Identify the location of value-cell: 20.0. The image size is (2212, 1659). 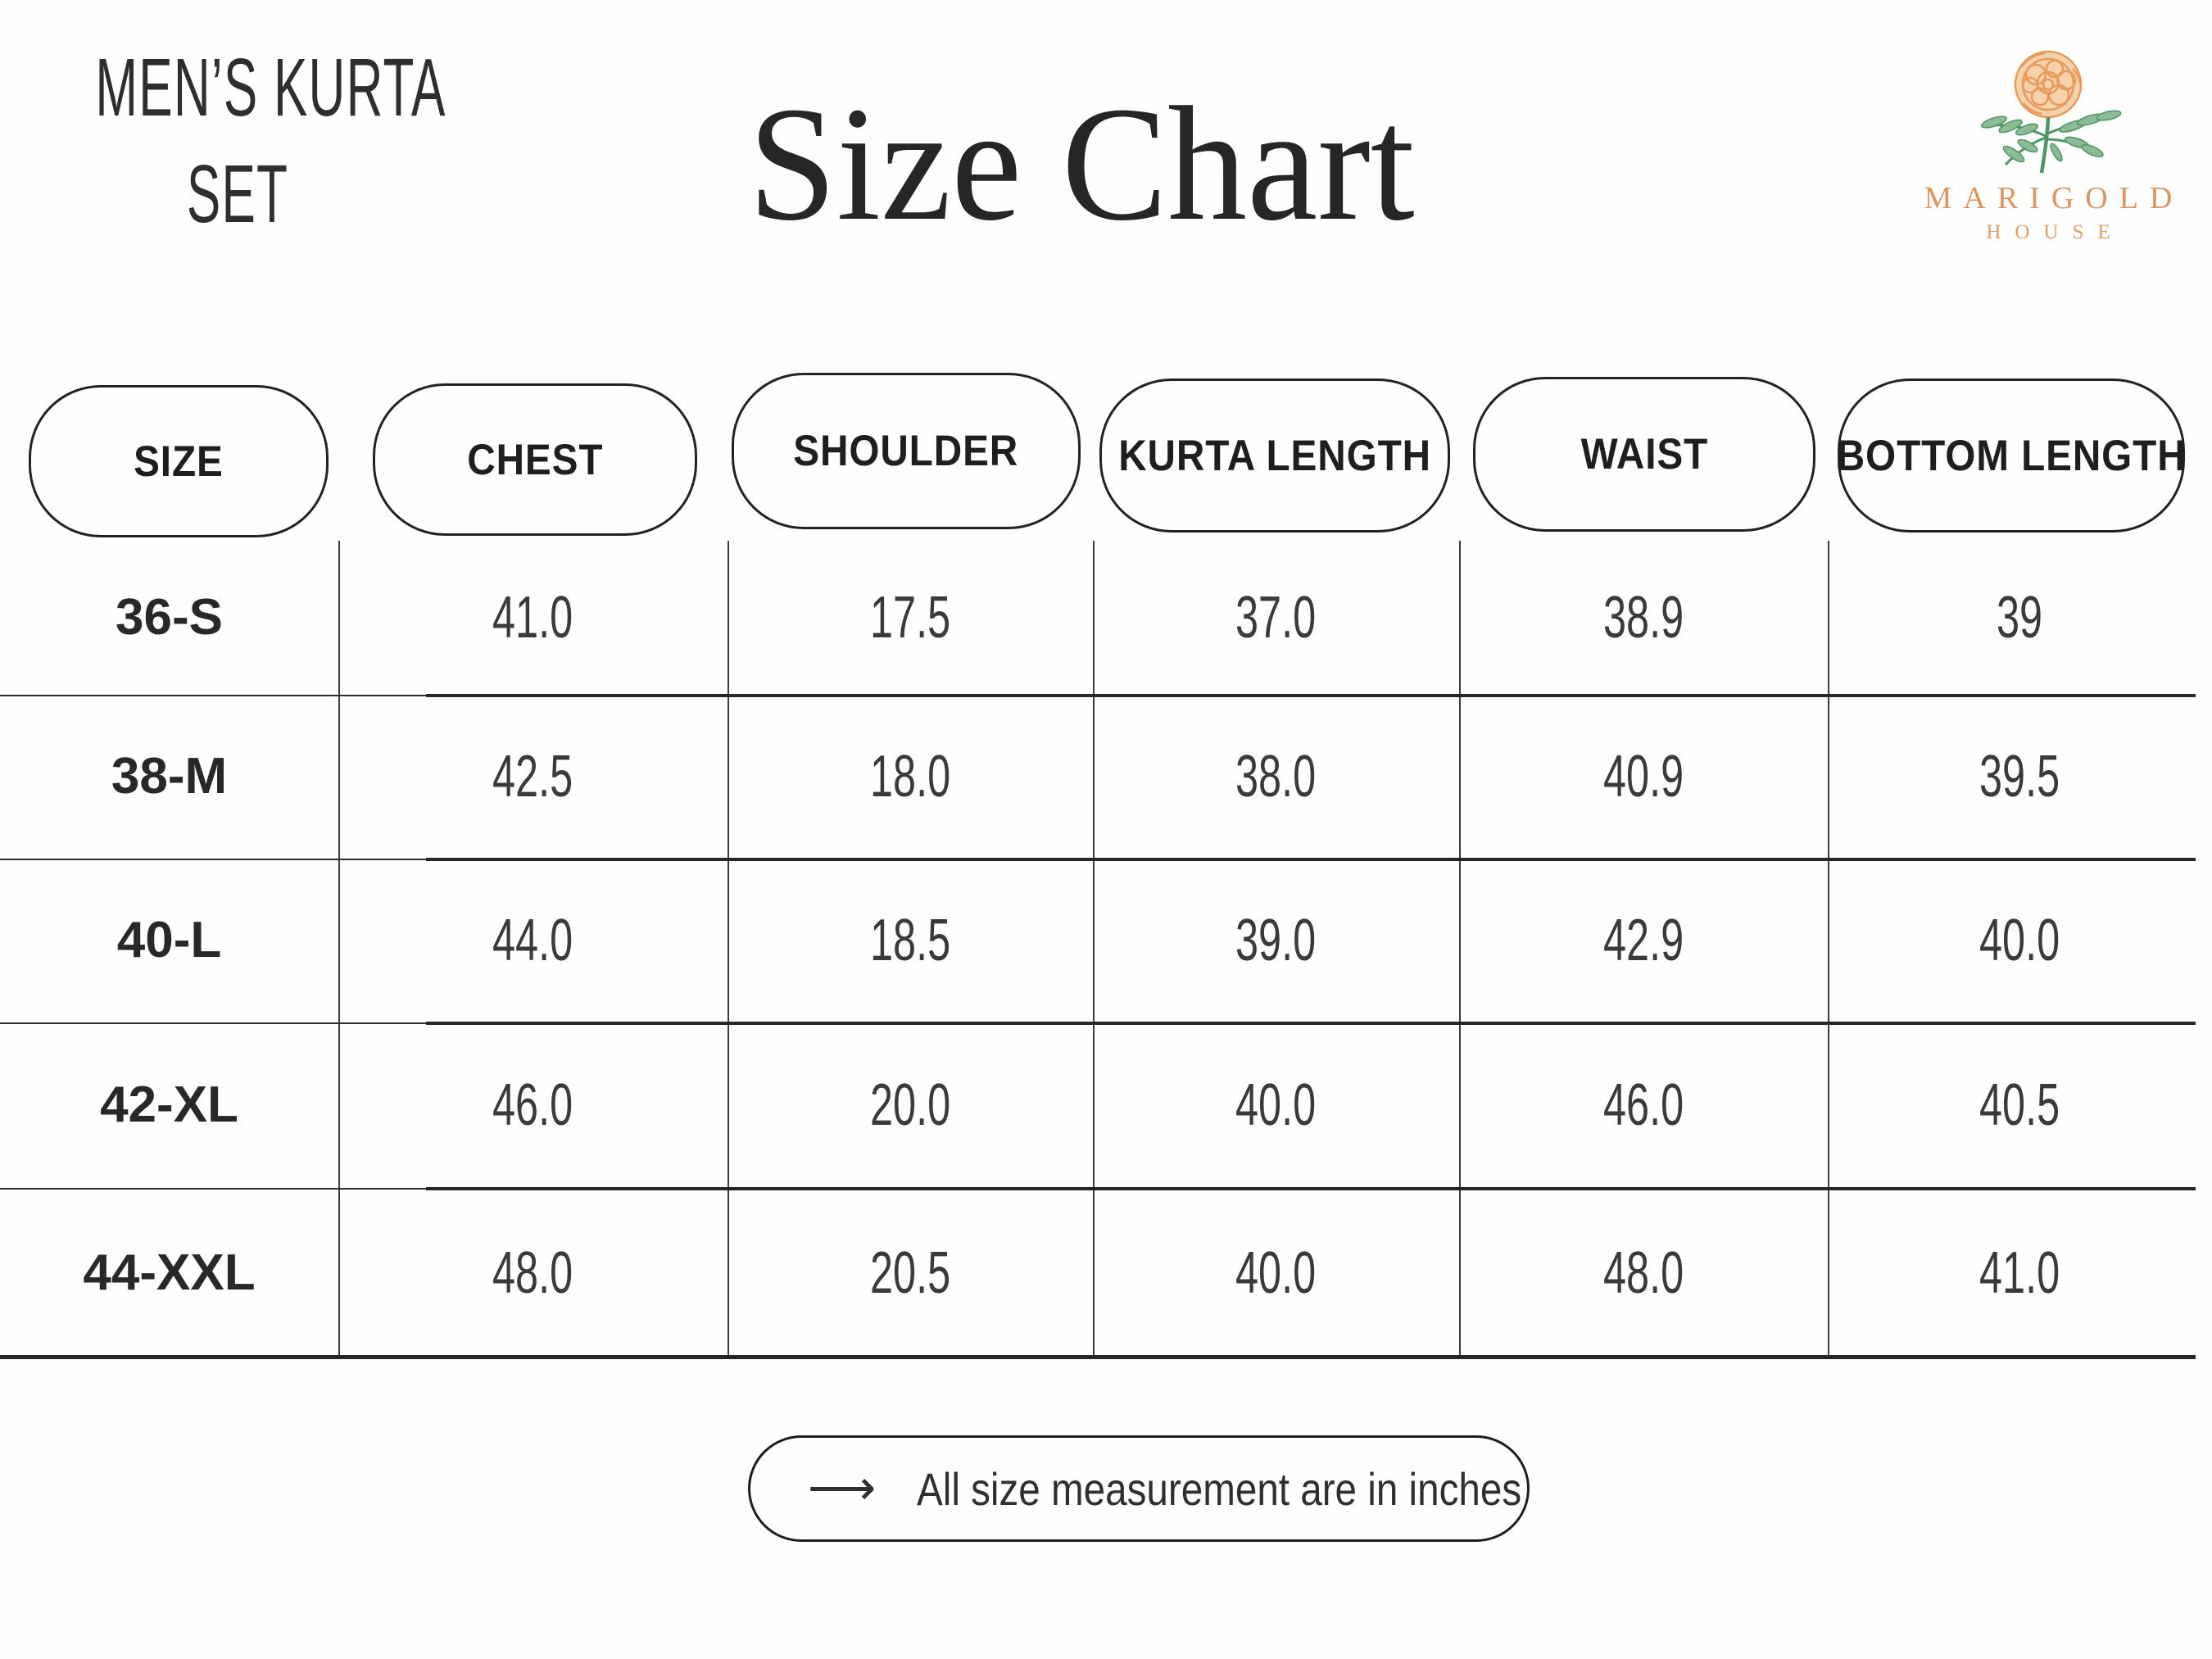
(910, 1105).